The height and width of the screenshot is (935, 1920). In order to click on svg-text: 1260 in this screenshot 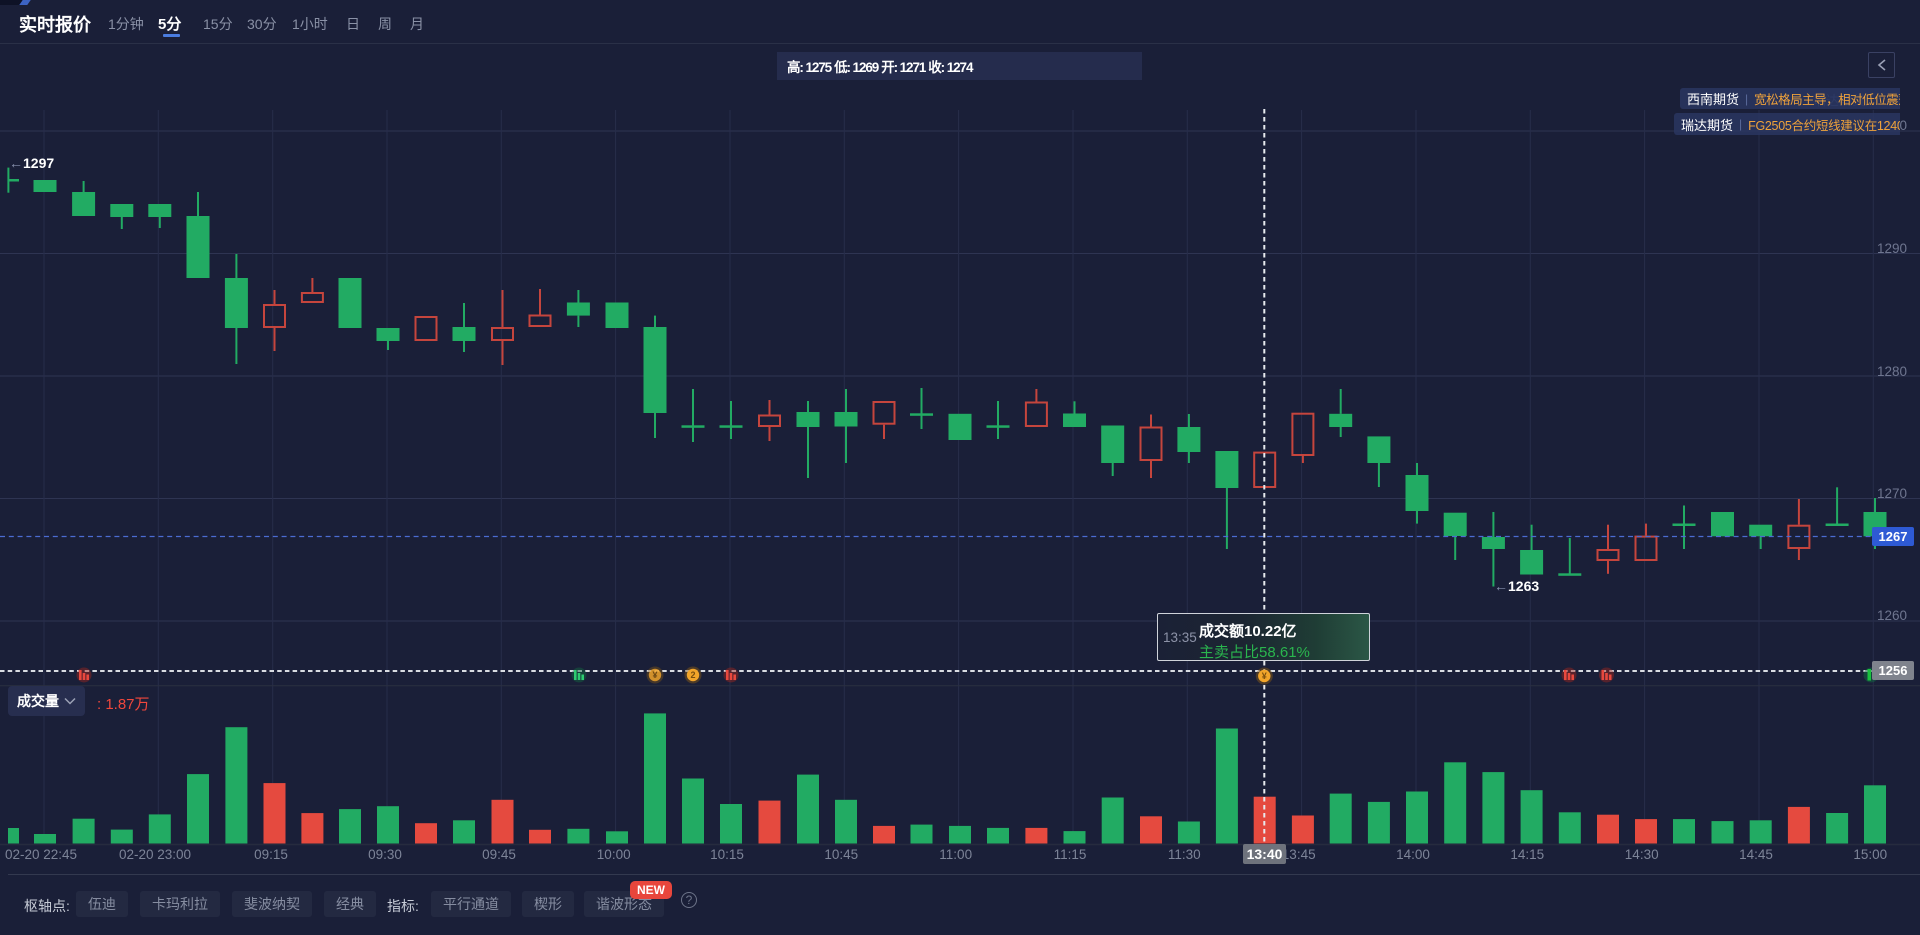, I will do `click(1892, 615)`.